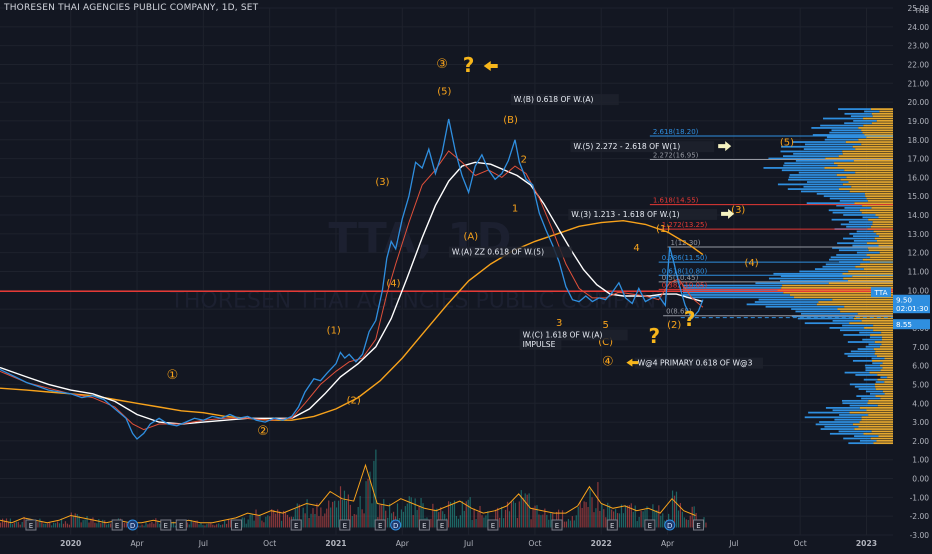 The image size is (932, 554). What do you see at coordinates (866, 543) in the screenshot?
I see `time-tick: 2023` at bounding box center [866, 543].